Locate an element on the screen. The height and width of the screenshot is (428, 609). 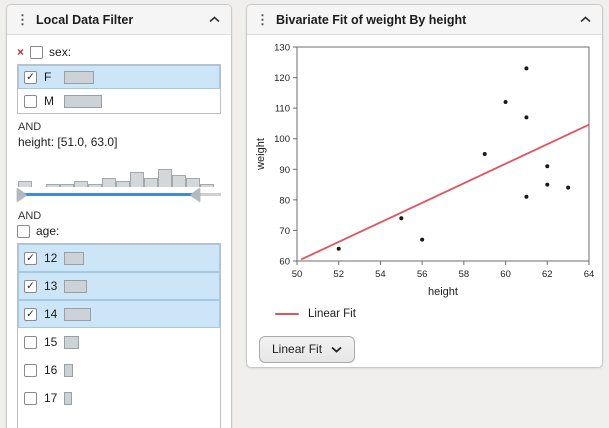
age-value-label: 14 is located at coordinates (51, 314).